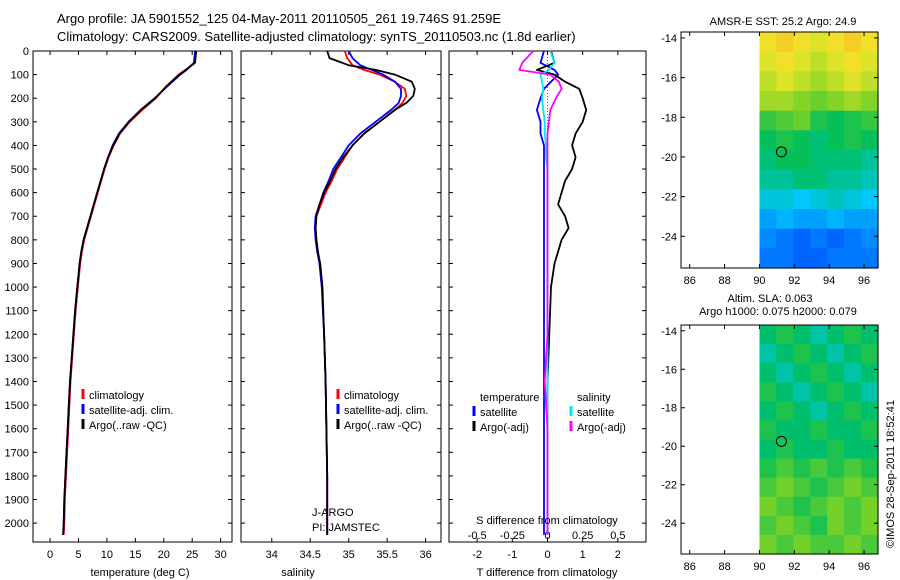  Describe the element at coordinates (372, 396) in the screenshot. I see `salinity-legend-label: climatology` at that location.